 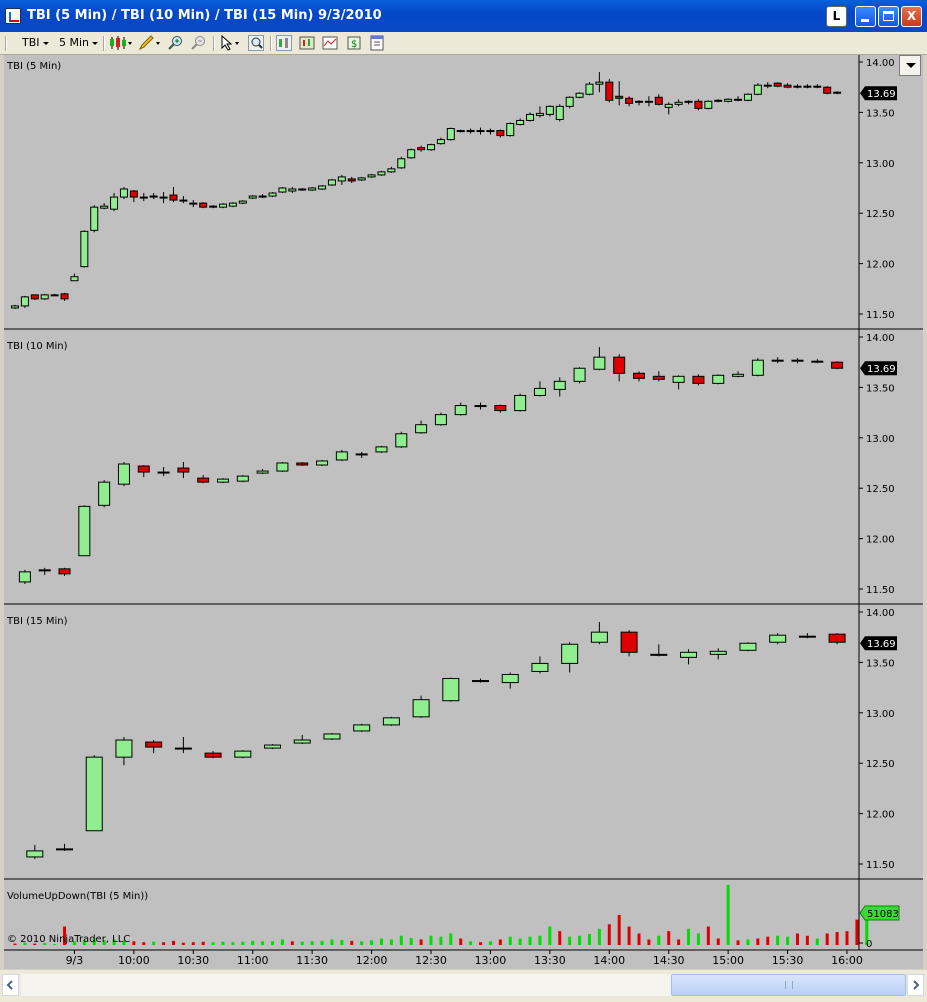 I want to click on scroll-right-button, so click(x=915, y=985).